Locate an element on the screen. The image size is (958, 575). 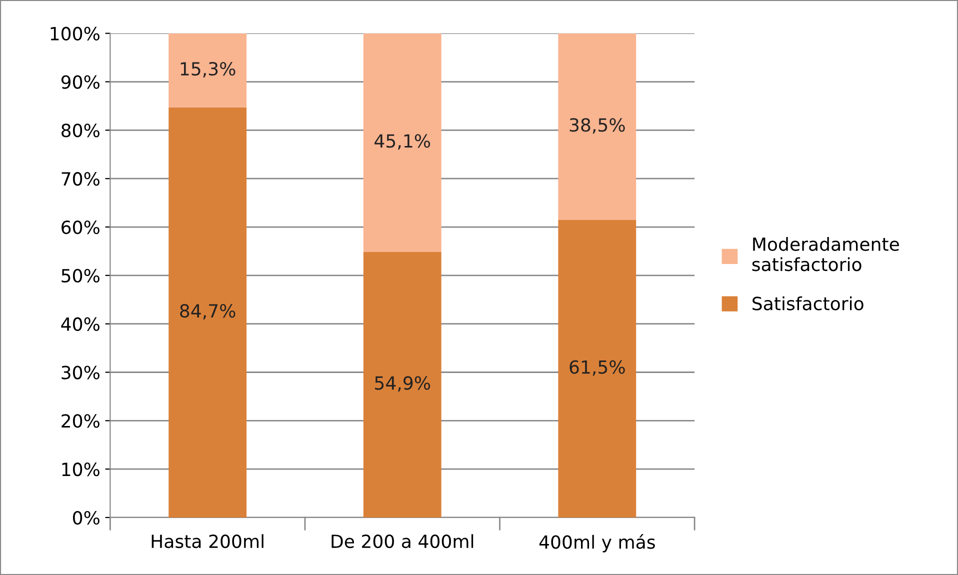
data-label: 54,9% is located at coordinates (402, 384).